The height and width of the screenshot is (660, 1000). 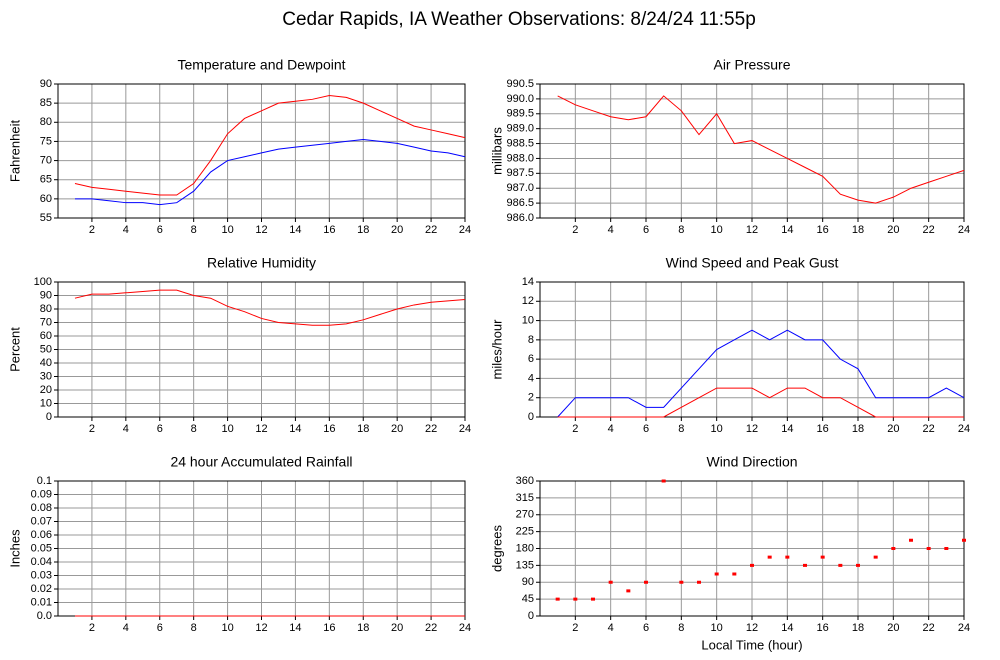 I want to click on panel-title: Air Pressure, so click(x=751, y=65).